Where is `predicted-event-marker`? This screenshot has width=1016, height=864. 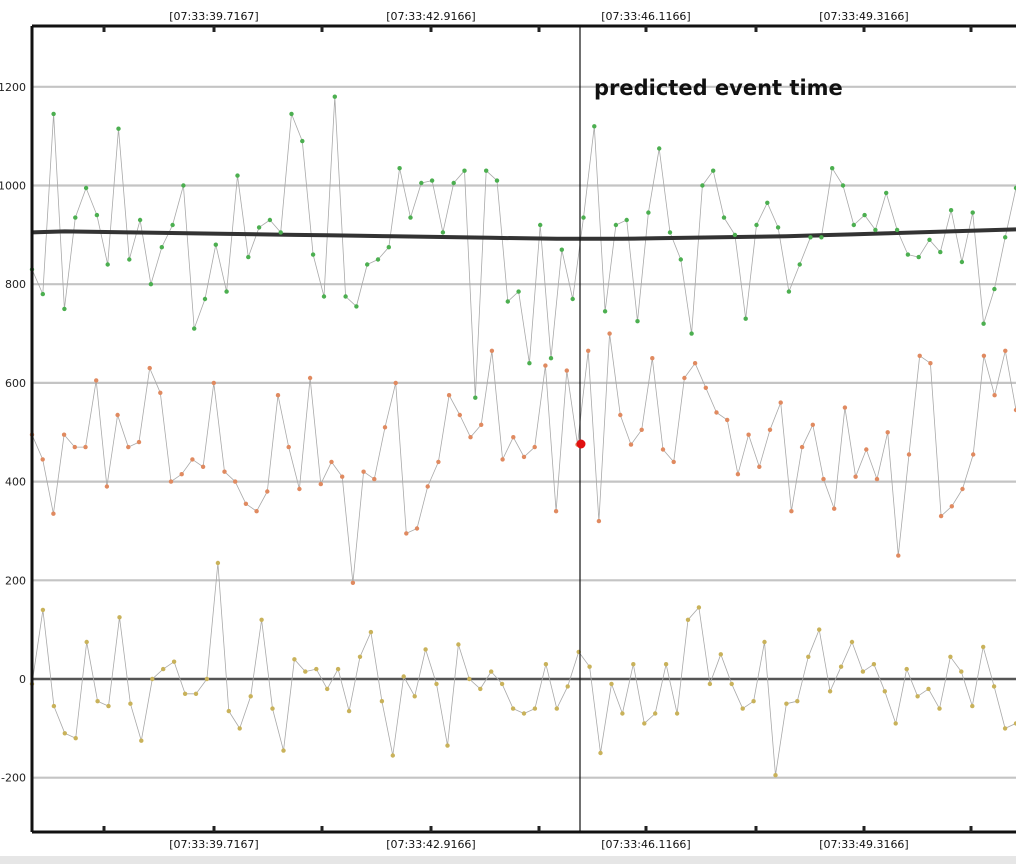
predicted-event-marker is located at coordinates (581, 444).